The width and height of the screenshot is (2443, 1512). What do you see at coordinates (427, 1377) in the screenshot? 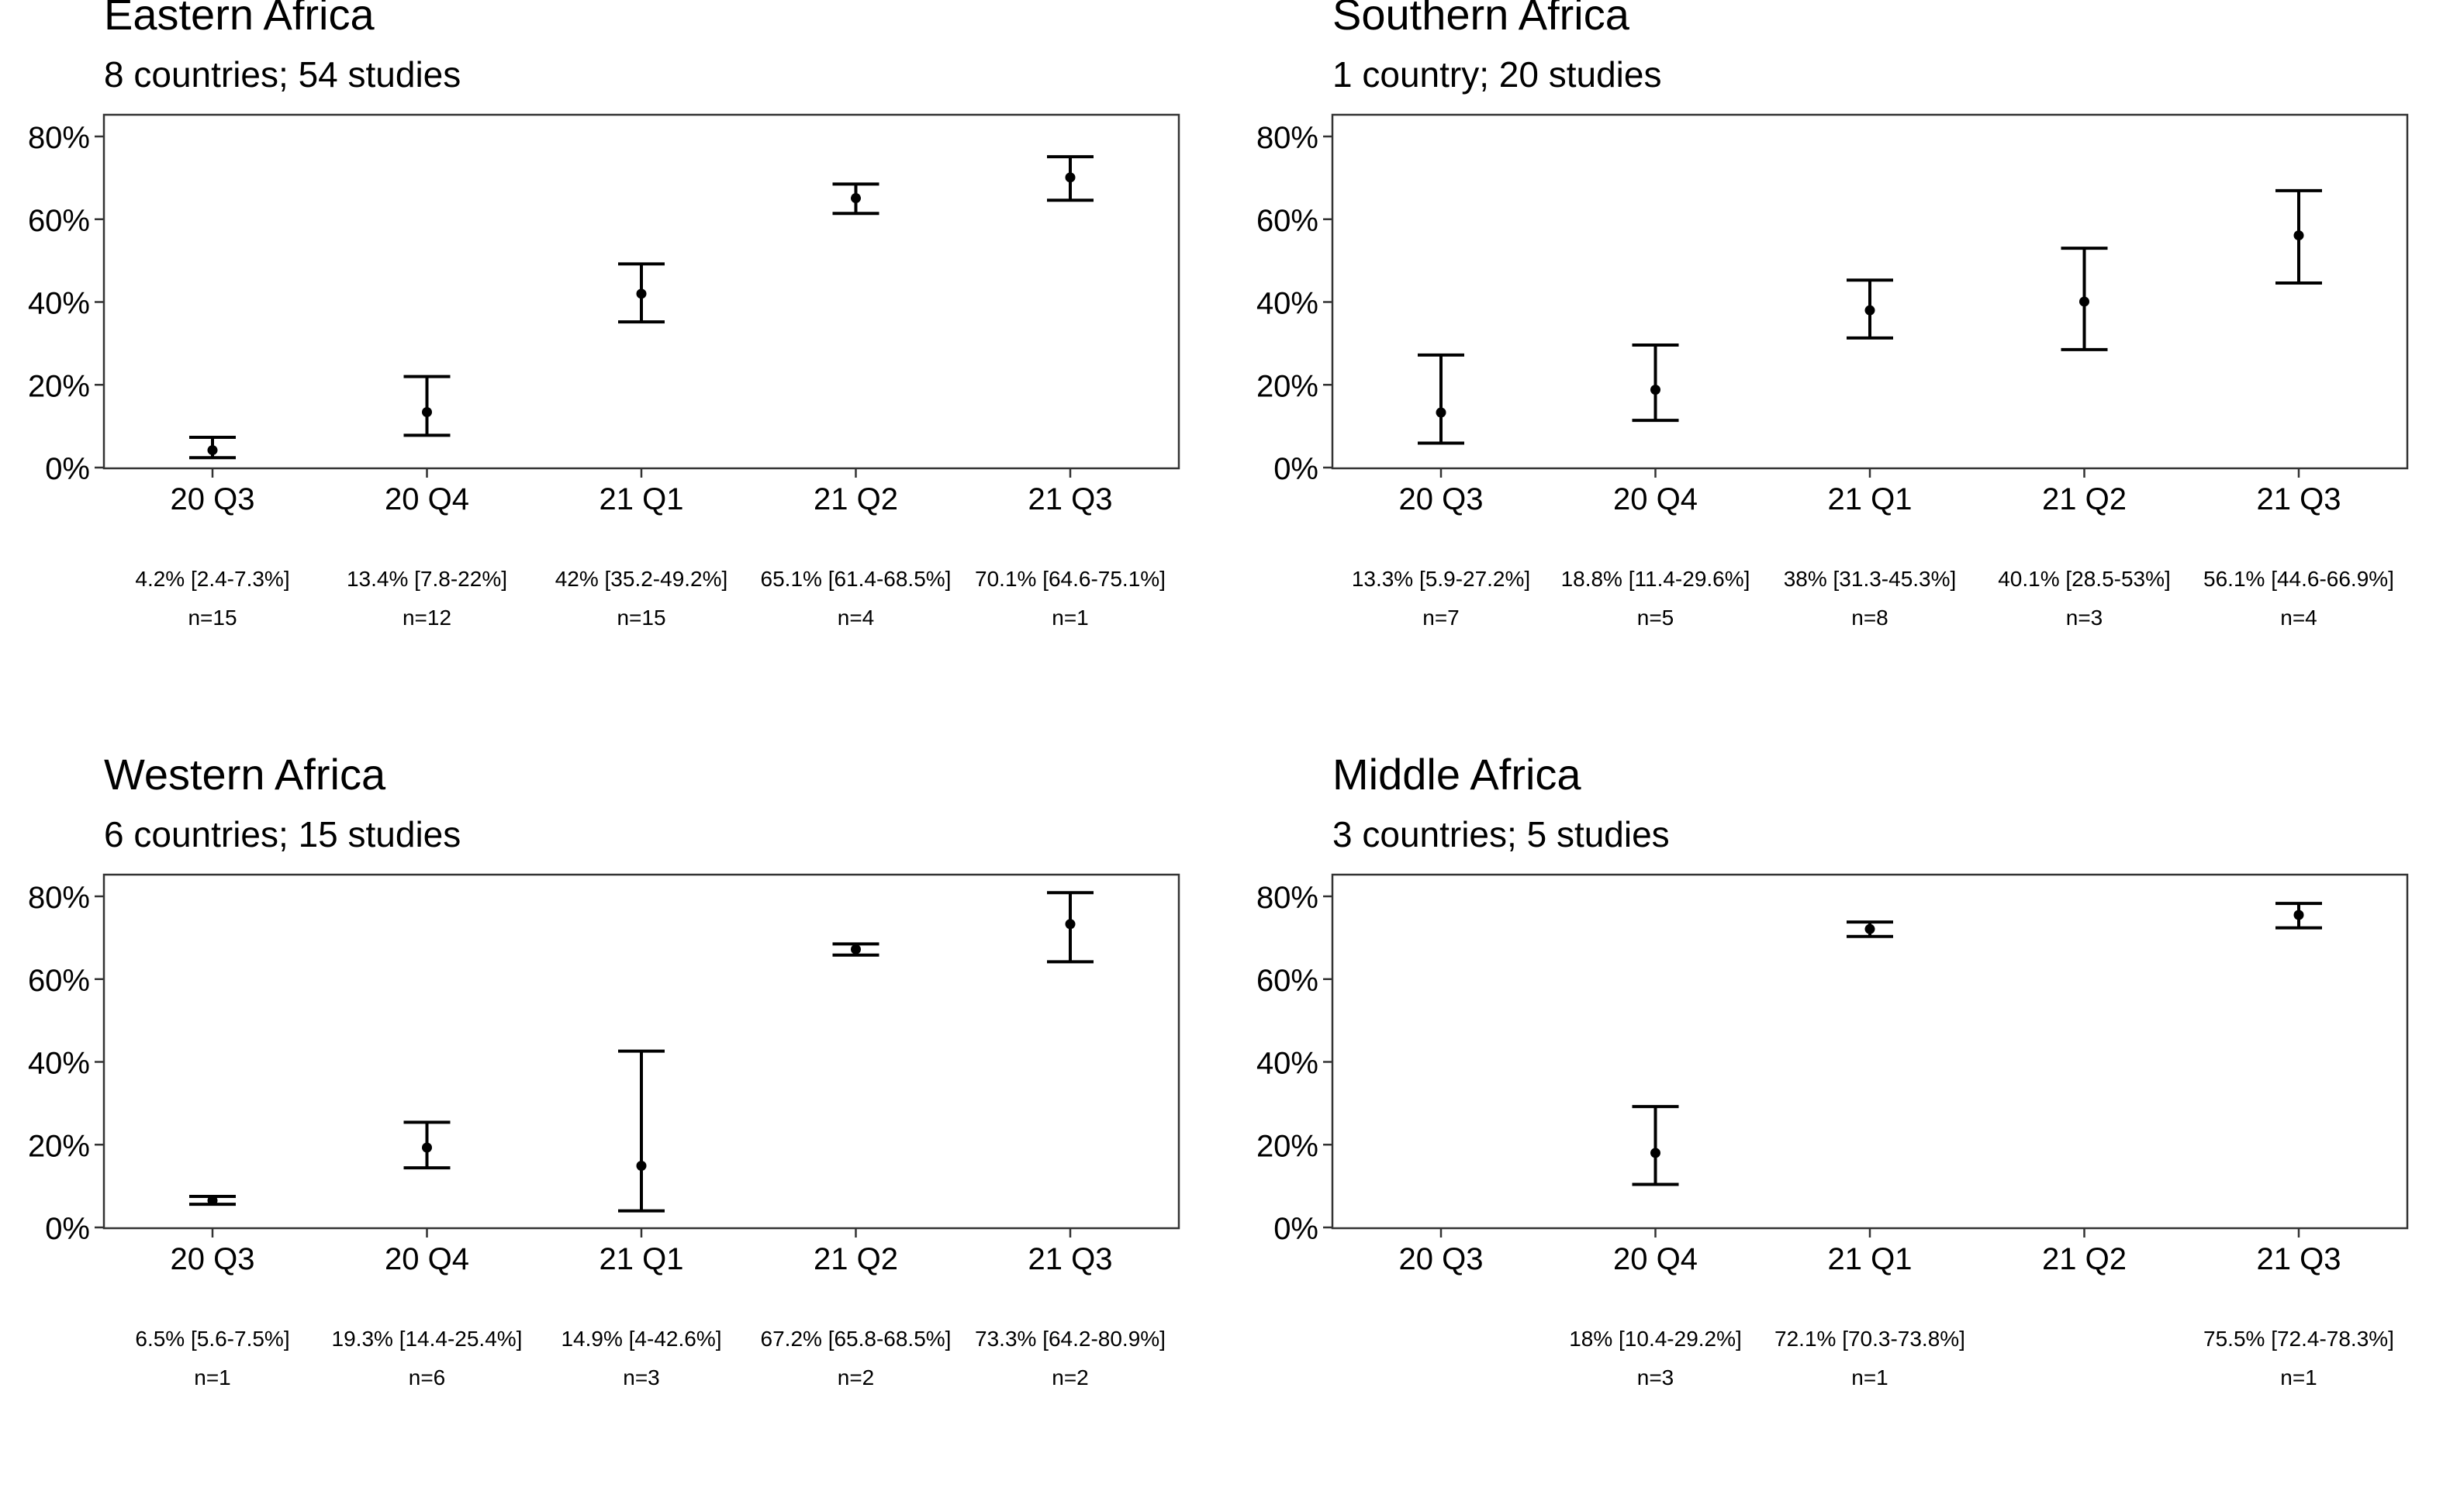
I see `sample-count-label: n=6` at bounding box center [427, 1377].